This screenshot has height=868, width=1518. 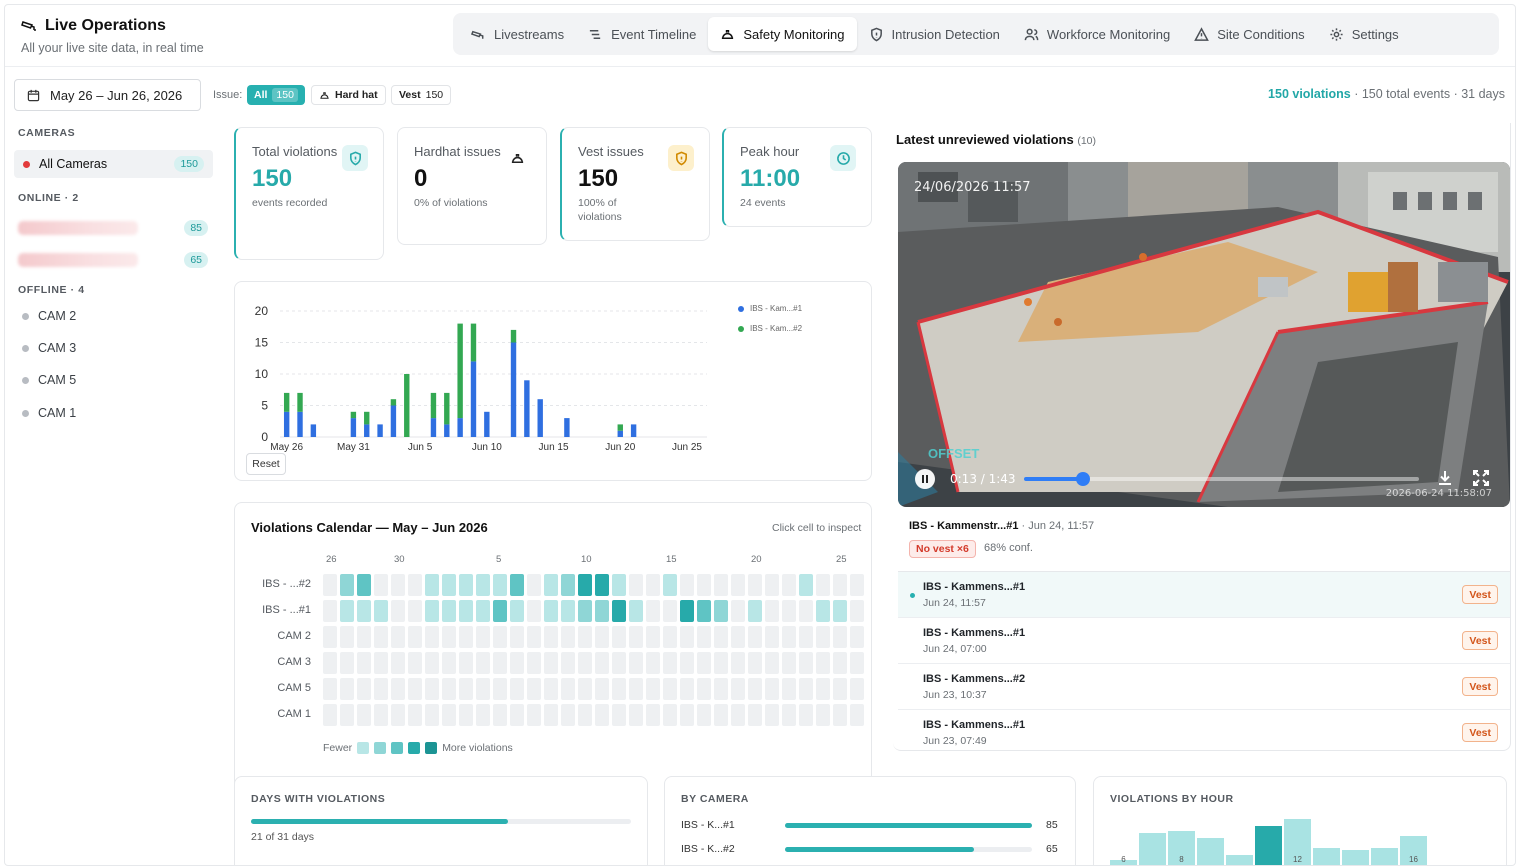 What do you see at coordinates (1249, 34) in the screenshot?
I see `tab-site-conditions: Site Conditions` at bounding box center [1249, 34].